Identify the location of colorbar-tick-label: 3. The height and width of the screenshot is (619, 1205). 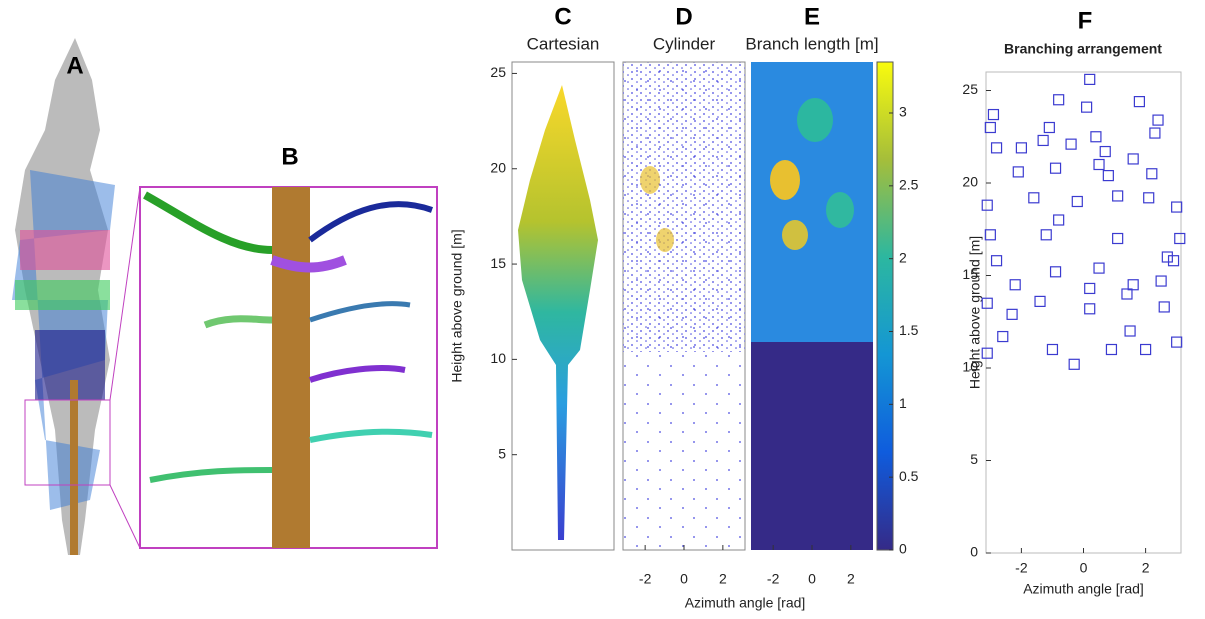
(903, 112).